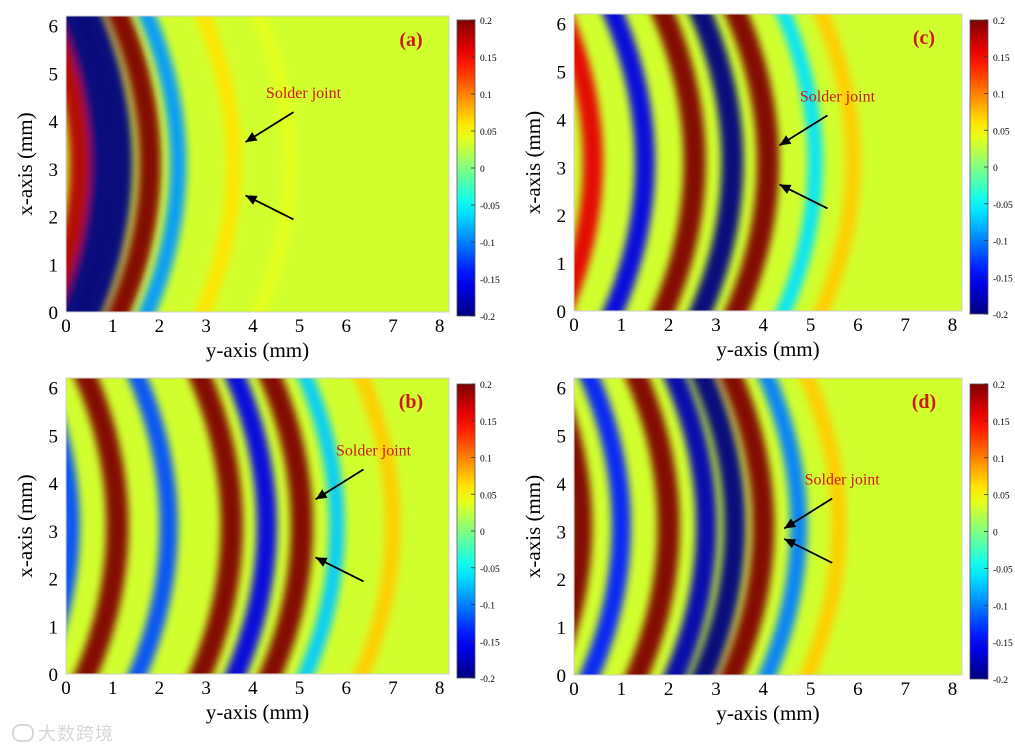 Image resolution: width=1015 pixels, height=751 pixels. What do you see at coordinates (76, 734) in the screenshot?
I see `watermark-text: 大数跨境` at bounding box center [76, 734].